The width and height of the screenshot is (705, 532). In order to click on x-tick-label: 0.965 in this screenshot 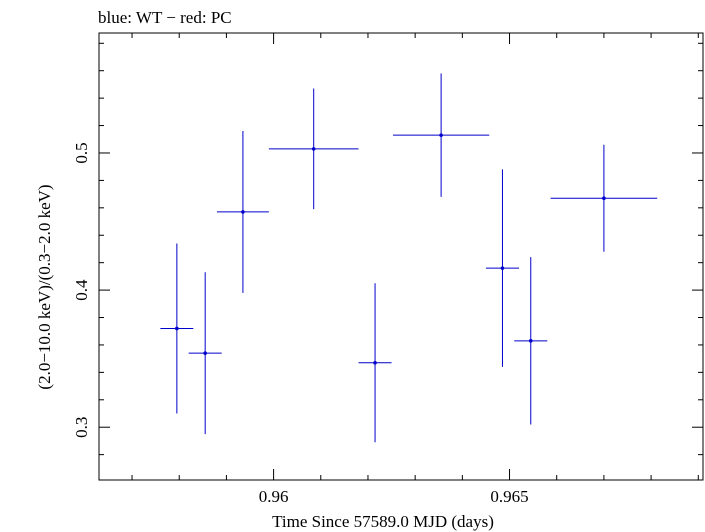, I will do `click(509, 496)`.